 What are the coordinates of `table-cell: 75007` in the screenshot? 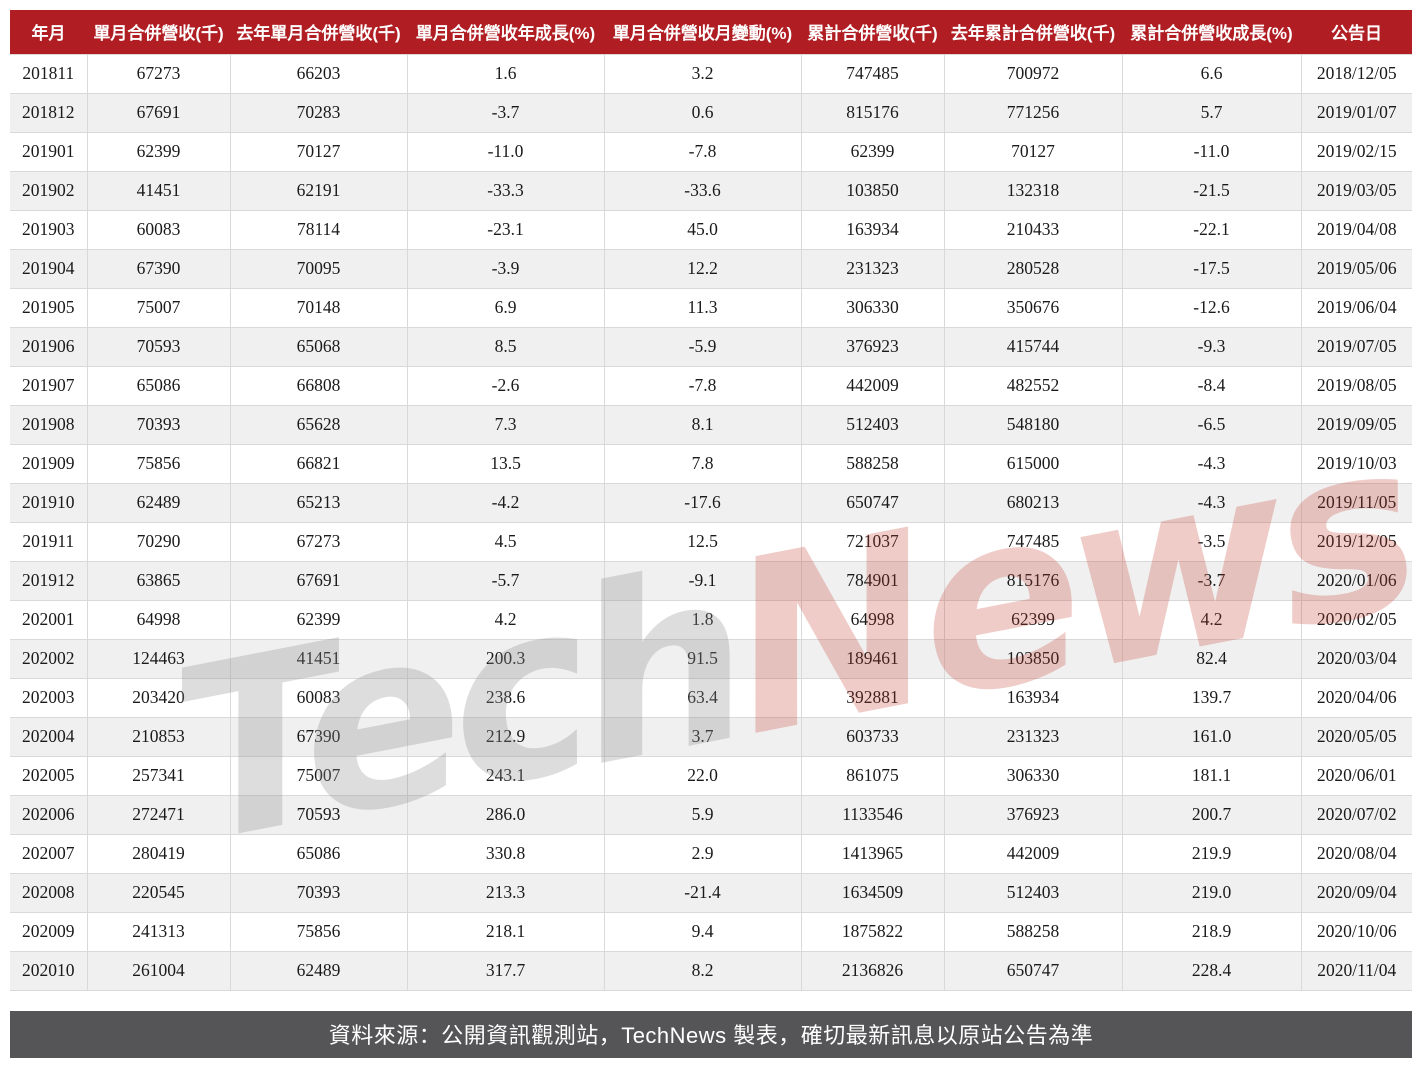 It's located at (318, 775).